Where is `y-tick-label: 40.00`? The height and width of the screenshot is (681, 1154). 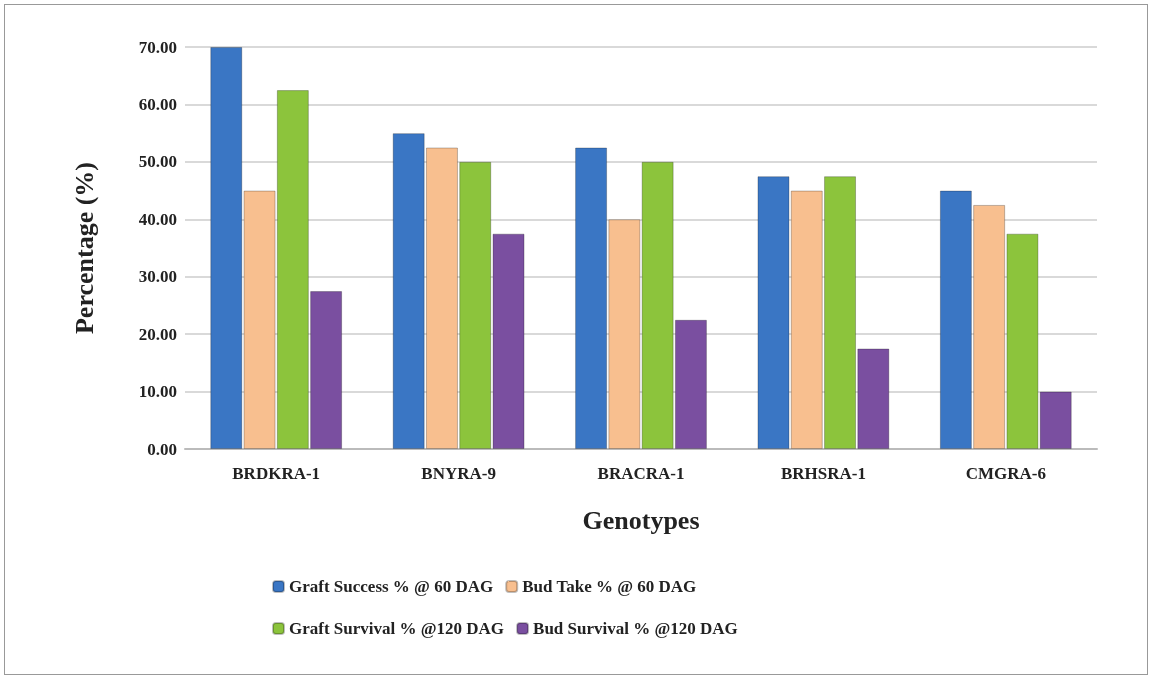
y-tick-label: 40.00 is located at coordinates (157, 219).